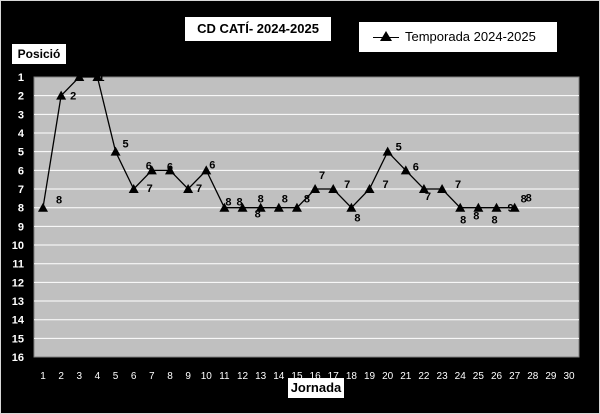  What do you see at coordinates (21, 115) in the screenshot?
I see `y-tick-label: 3` at bounding box center [21, 115].